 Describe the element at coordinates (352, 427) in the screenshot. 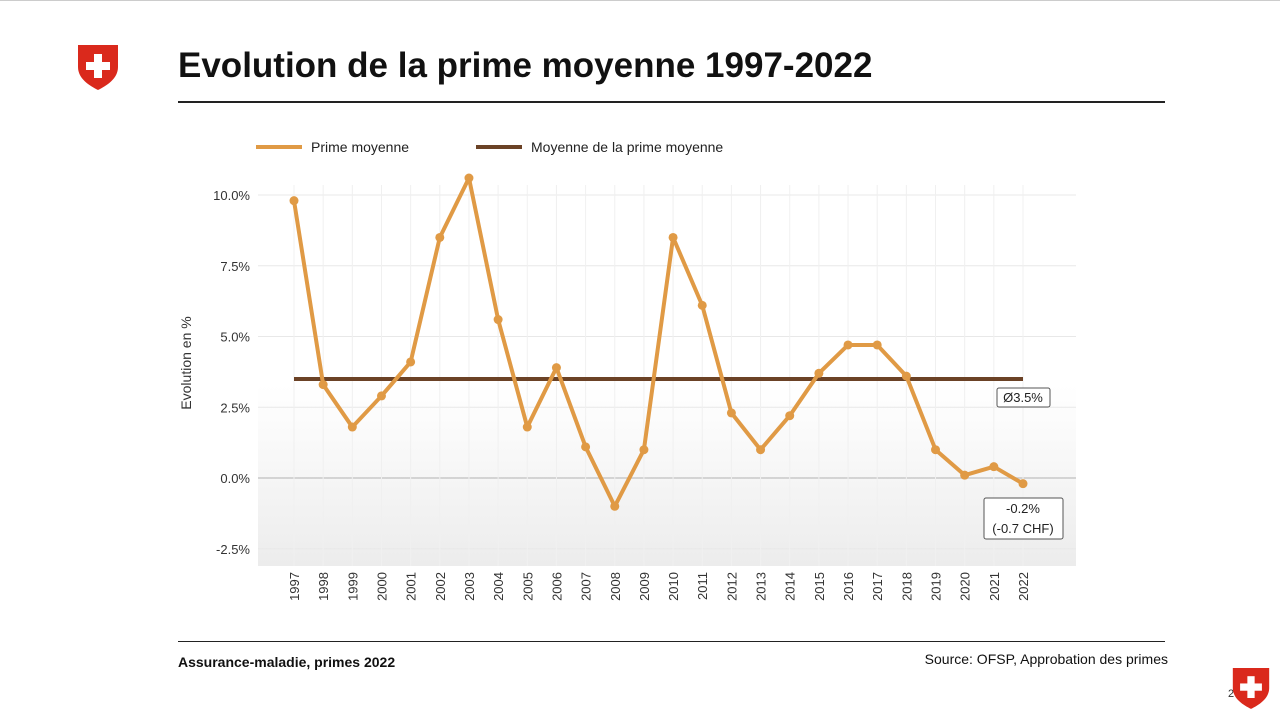

I see `data-point-1999` at that location.